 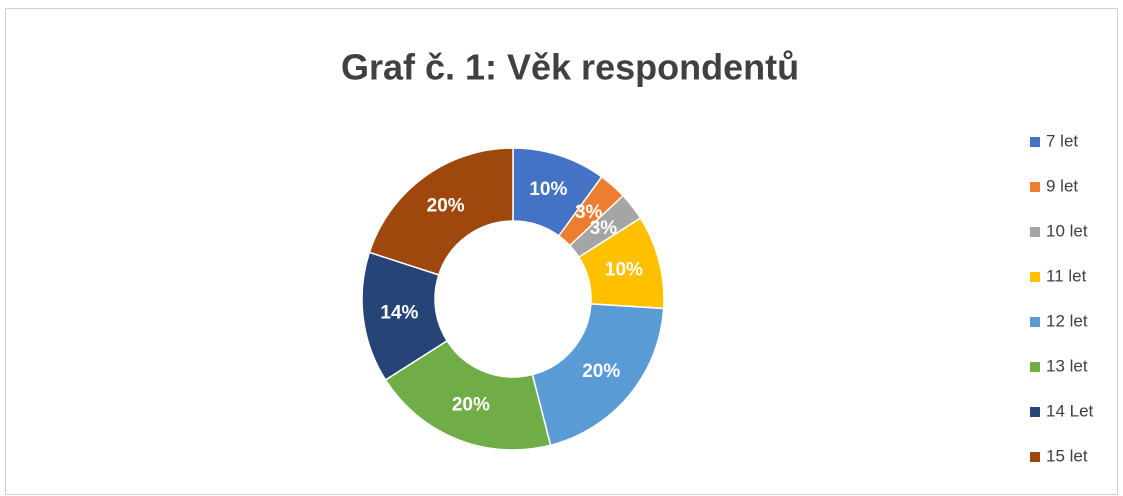 What do you see at coordinates (1066, 275) in the screenshot?
I see `legend-label: 11 let` at bounding box center [1066, 275].